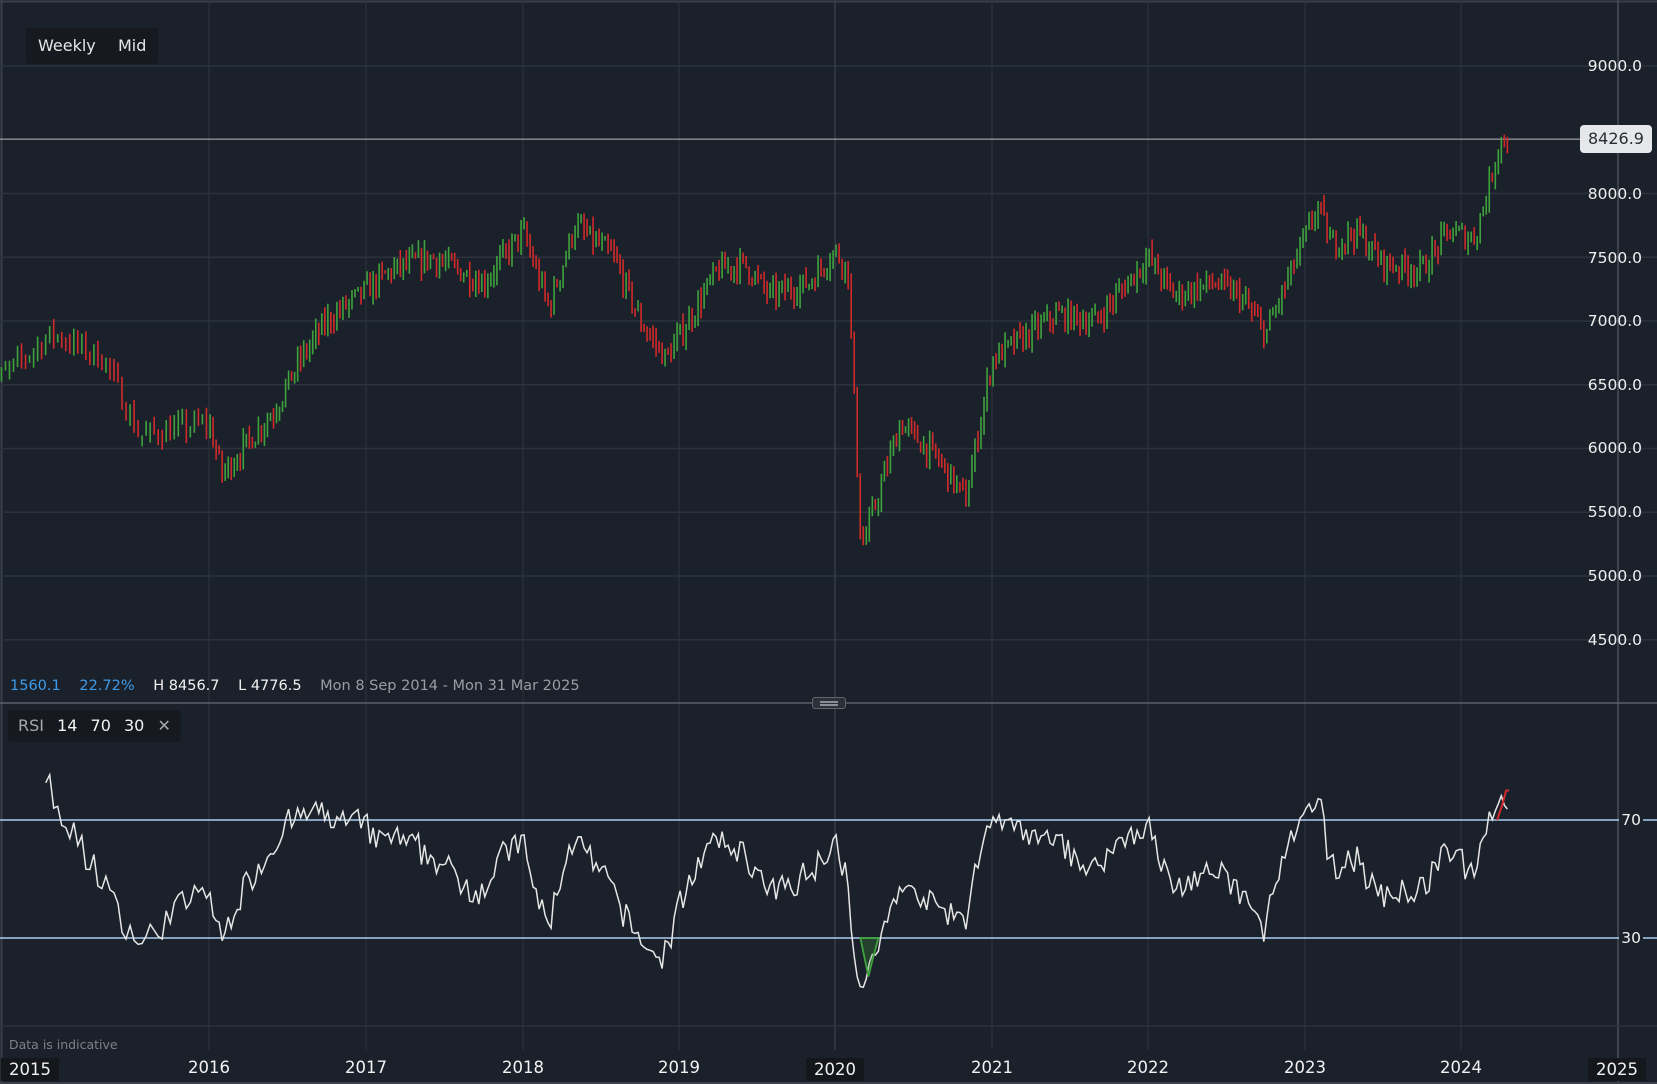 This screenshot has width=1657, height=1084. I want to click on low-value: L 4776.5, so click(270, 686).